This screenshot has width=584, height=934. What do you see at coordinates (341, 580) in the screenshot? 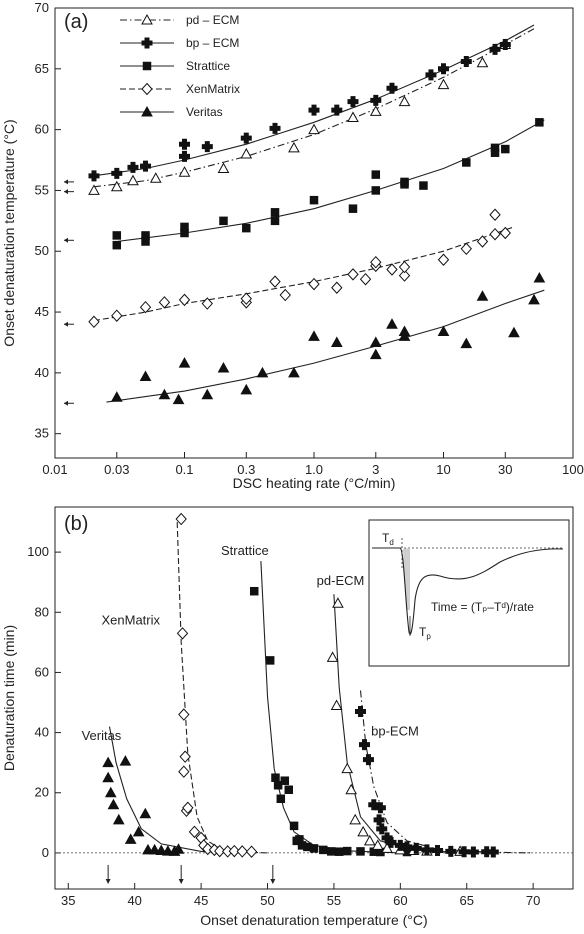
I see `panel-b-label-pd-ecm: pd-ECM` at bounding box center [341, 580].